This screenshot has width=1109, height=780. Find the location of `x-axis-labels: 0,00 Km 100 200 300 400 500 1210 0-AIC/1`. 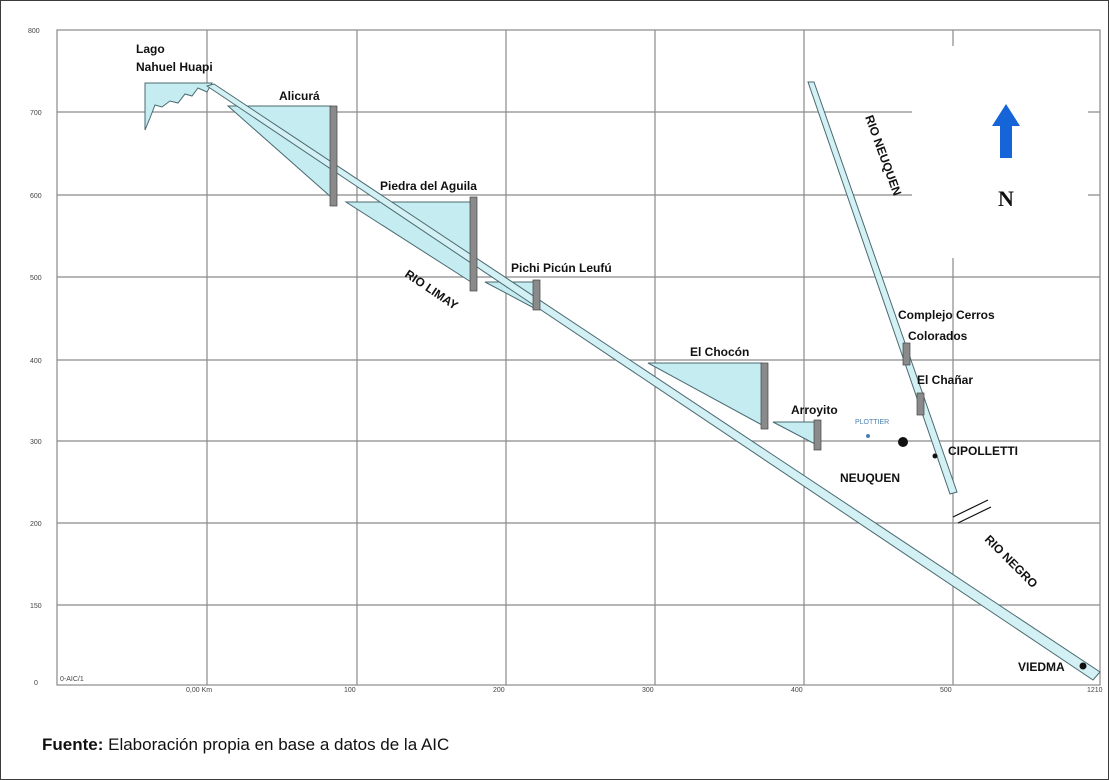

x-axis-labels: 0,00 Km 100 200 300 400 500 1210 0-AIC/1 is located at coordinates (581, 685).